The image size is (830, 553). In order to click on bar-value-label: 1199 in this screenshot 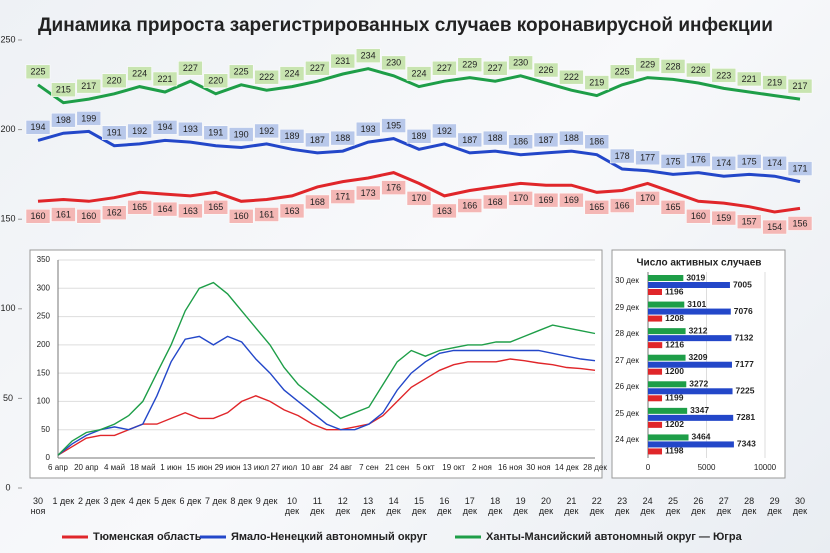, I will do `click(674, 398)`.